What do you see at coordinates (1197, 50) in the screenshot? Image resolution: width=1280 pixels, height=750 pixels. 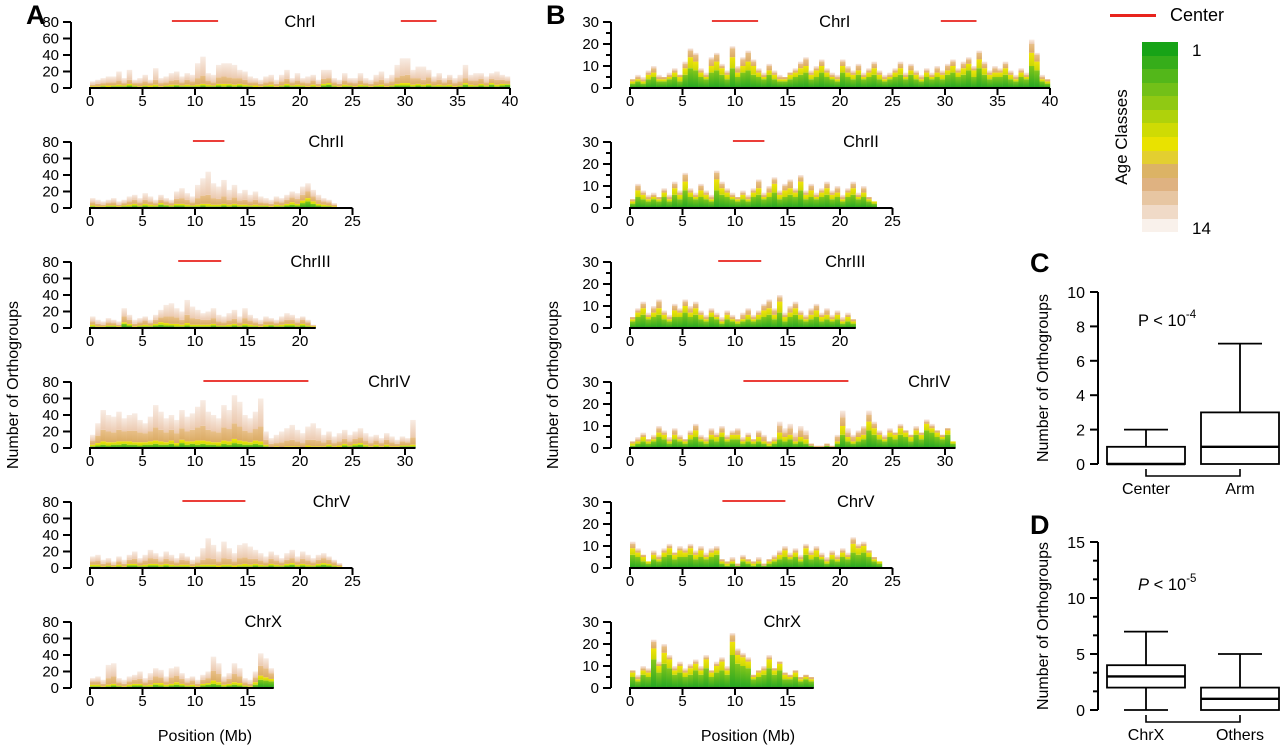 I see `age-class-first-label: 1` at bounding box center [1197, 50].